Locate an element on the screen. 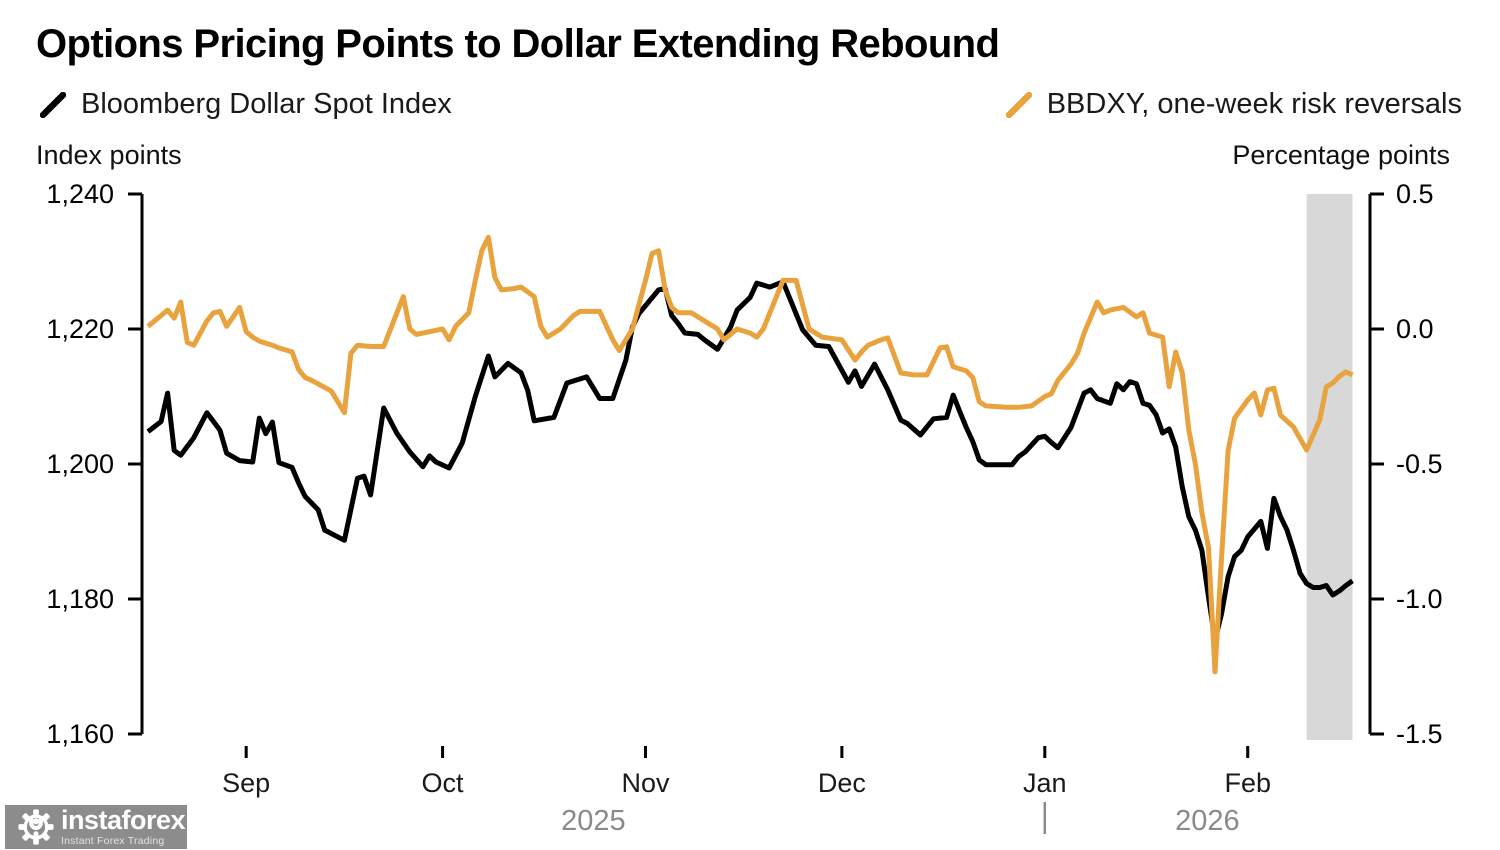  legend-label-dollar-index: Bloomberg Dollar Spot Index is located at coordinates (266, 104).